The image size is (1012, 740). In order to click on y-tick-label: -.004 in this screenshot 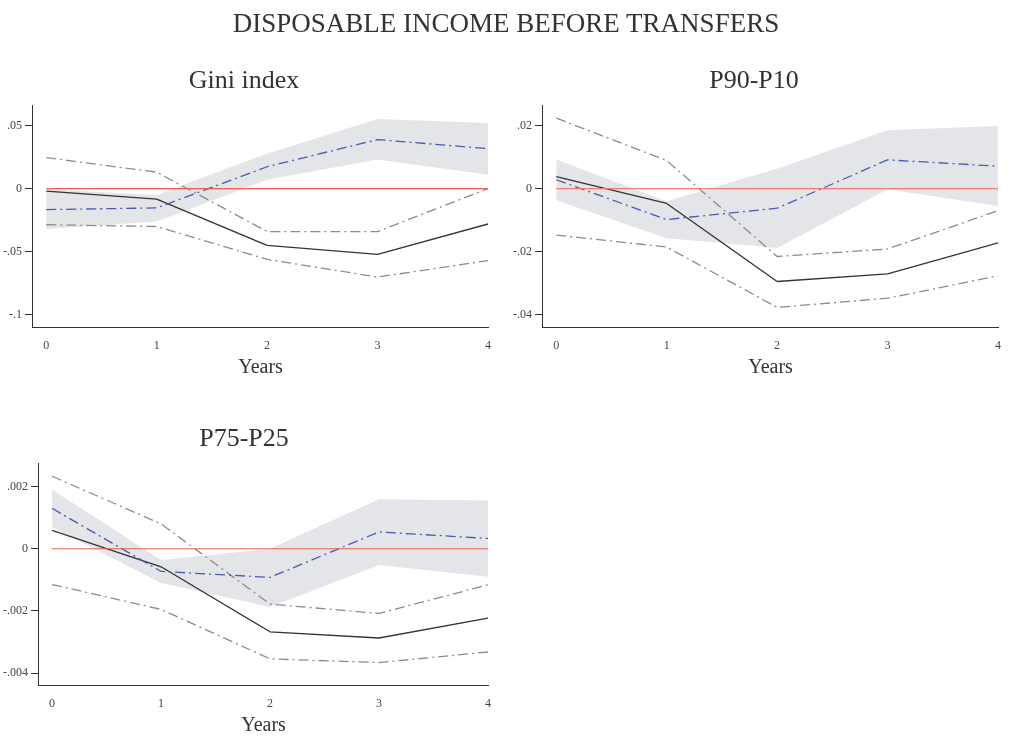, I will do `click(15, 672)`.